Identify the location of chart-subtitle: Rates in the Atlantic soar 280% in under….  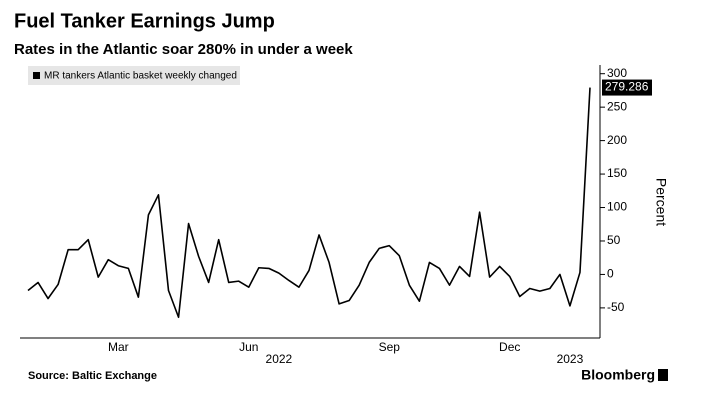
(183, 49).